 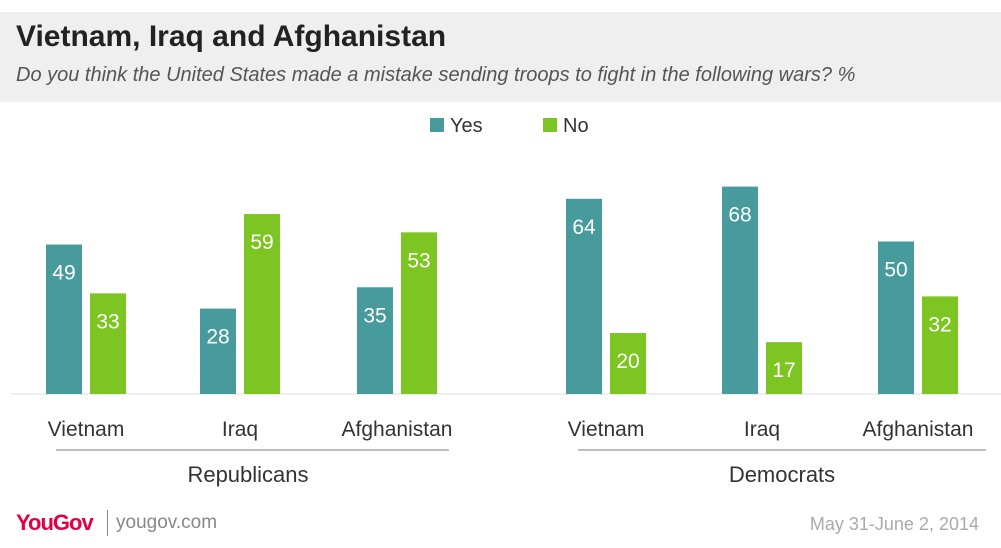 What do you see at coordinates (63, 273) in the screenshot?
I see `value-label-republicans-vietnam-yes: 49` at bounding box center [63, 273].